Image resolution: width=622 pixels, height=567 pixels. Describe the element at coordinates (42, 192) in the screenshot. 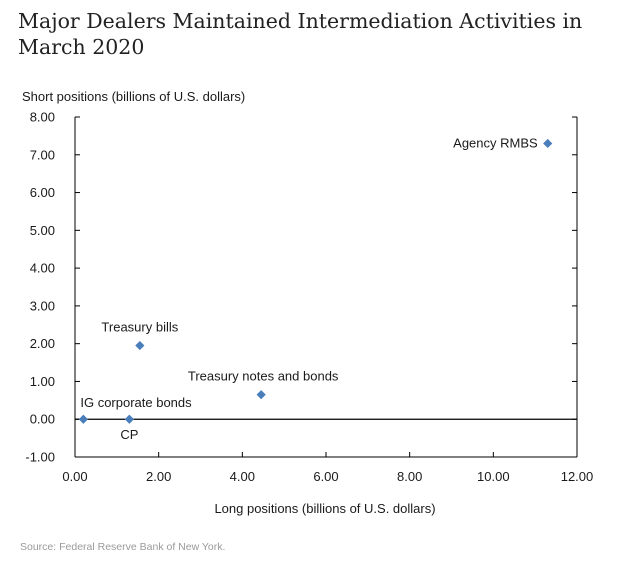

I see `y-tick-label: 6.00` at that location.